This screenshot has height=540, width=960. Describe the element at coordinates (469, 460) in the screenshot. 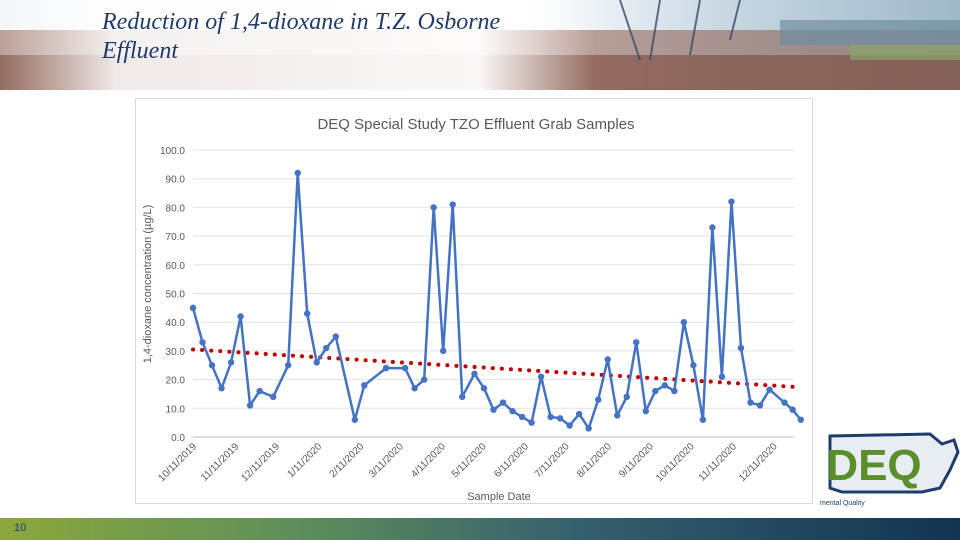

I see `x-tick-label: 5/11/2020` at that location.